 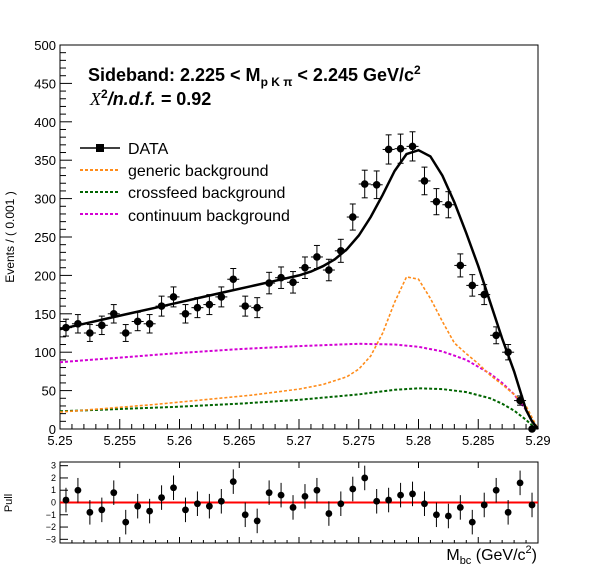 What do you see at coordinates (10, 236) in the screenshot?
I see `y-axis-label: Events / ( 0.001 )` at bounding box center [10, 236].